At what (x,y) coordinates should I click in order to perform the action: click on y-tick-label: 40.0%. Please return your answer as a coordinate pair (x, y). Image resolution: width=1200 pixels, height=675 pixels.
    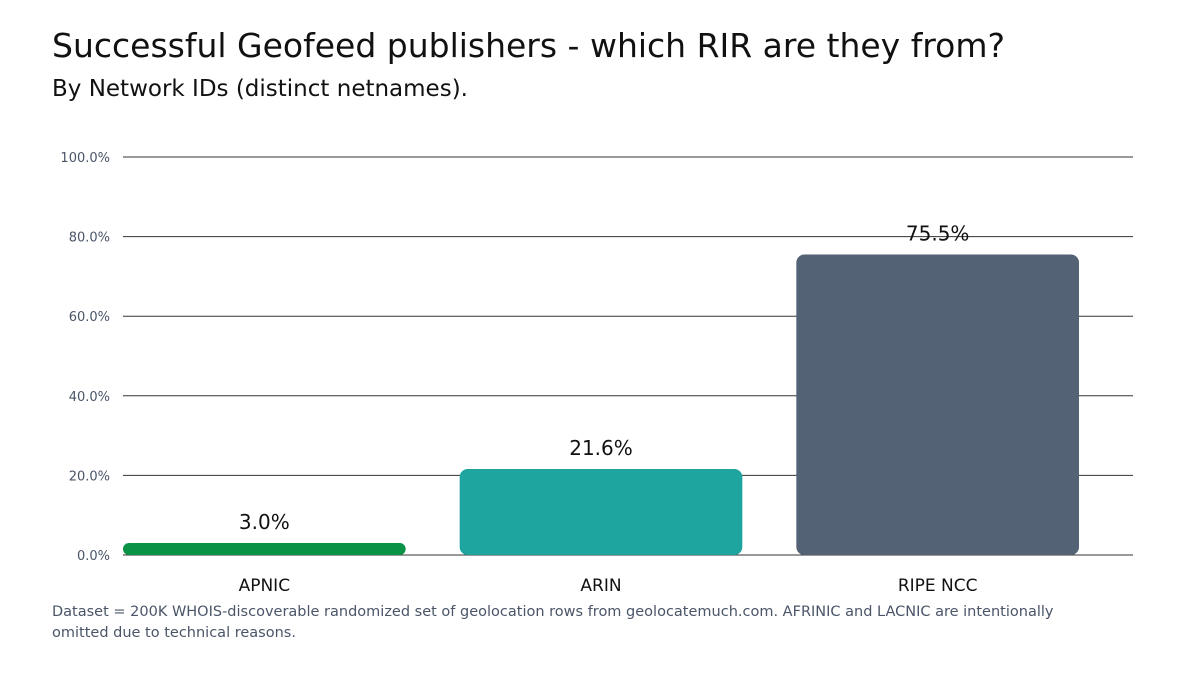
    Looking at the image, I should click on (89, 397).